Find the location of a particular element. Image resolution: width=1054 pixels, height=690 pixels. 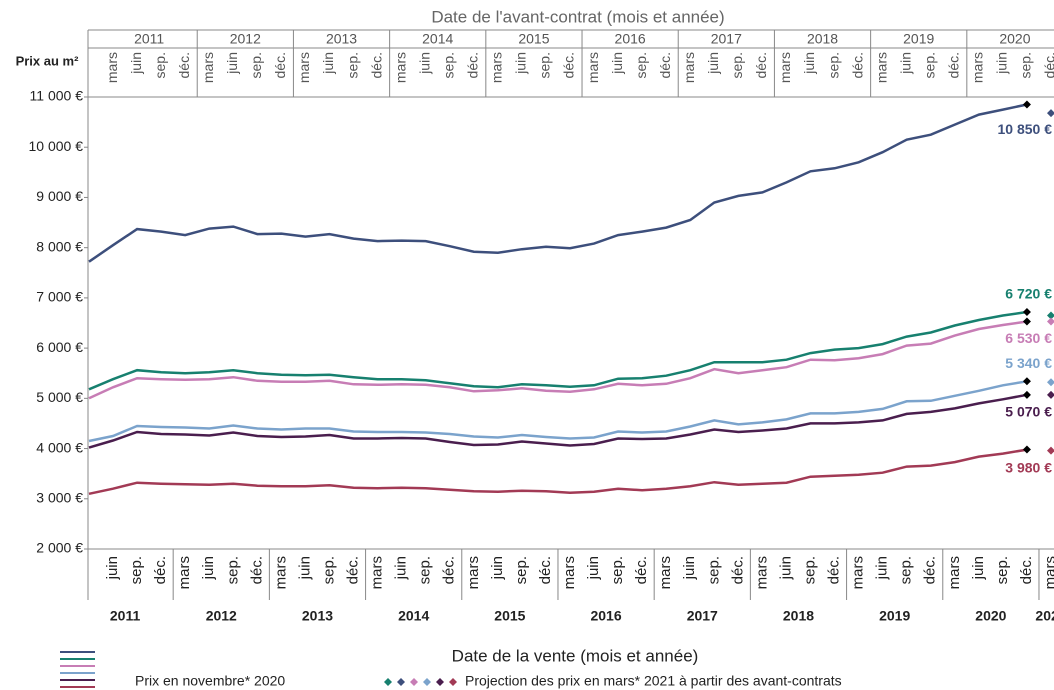

x-year-label: 2014 is located at coordinates (413, 616).